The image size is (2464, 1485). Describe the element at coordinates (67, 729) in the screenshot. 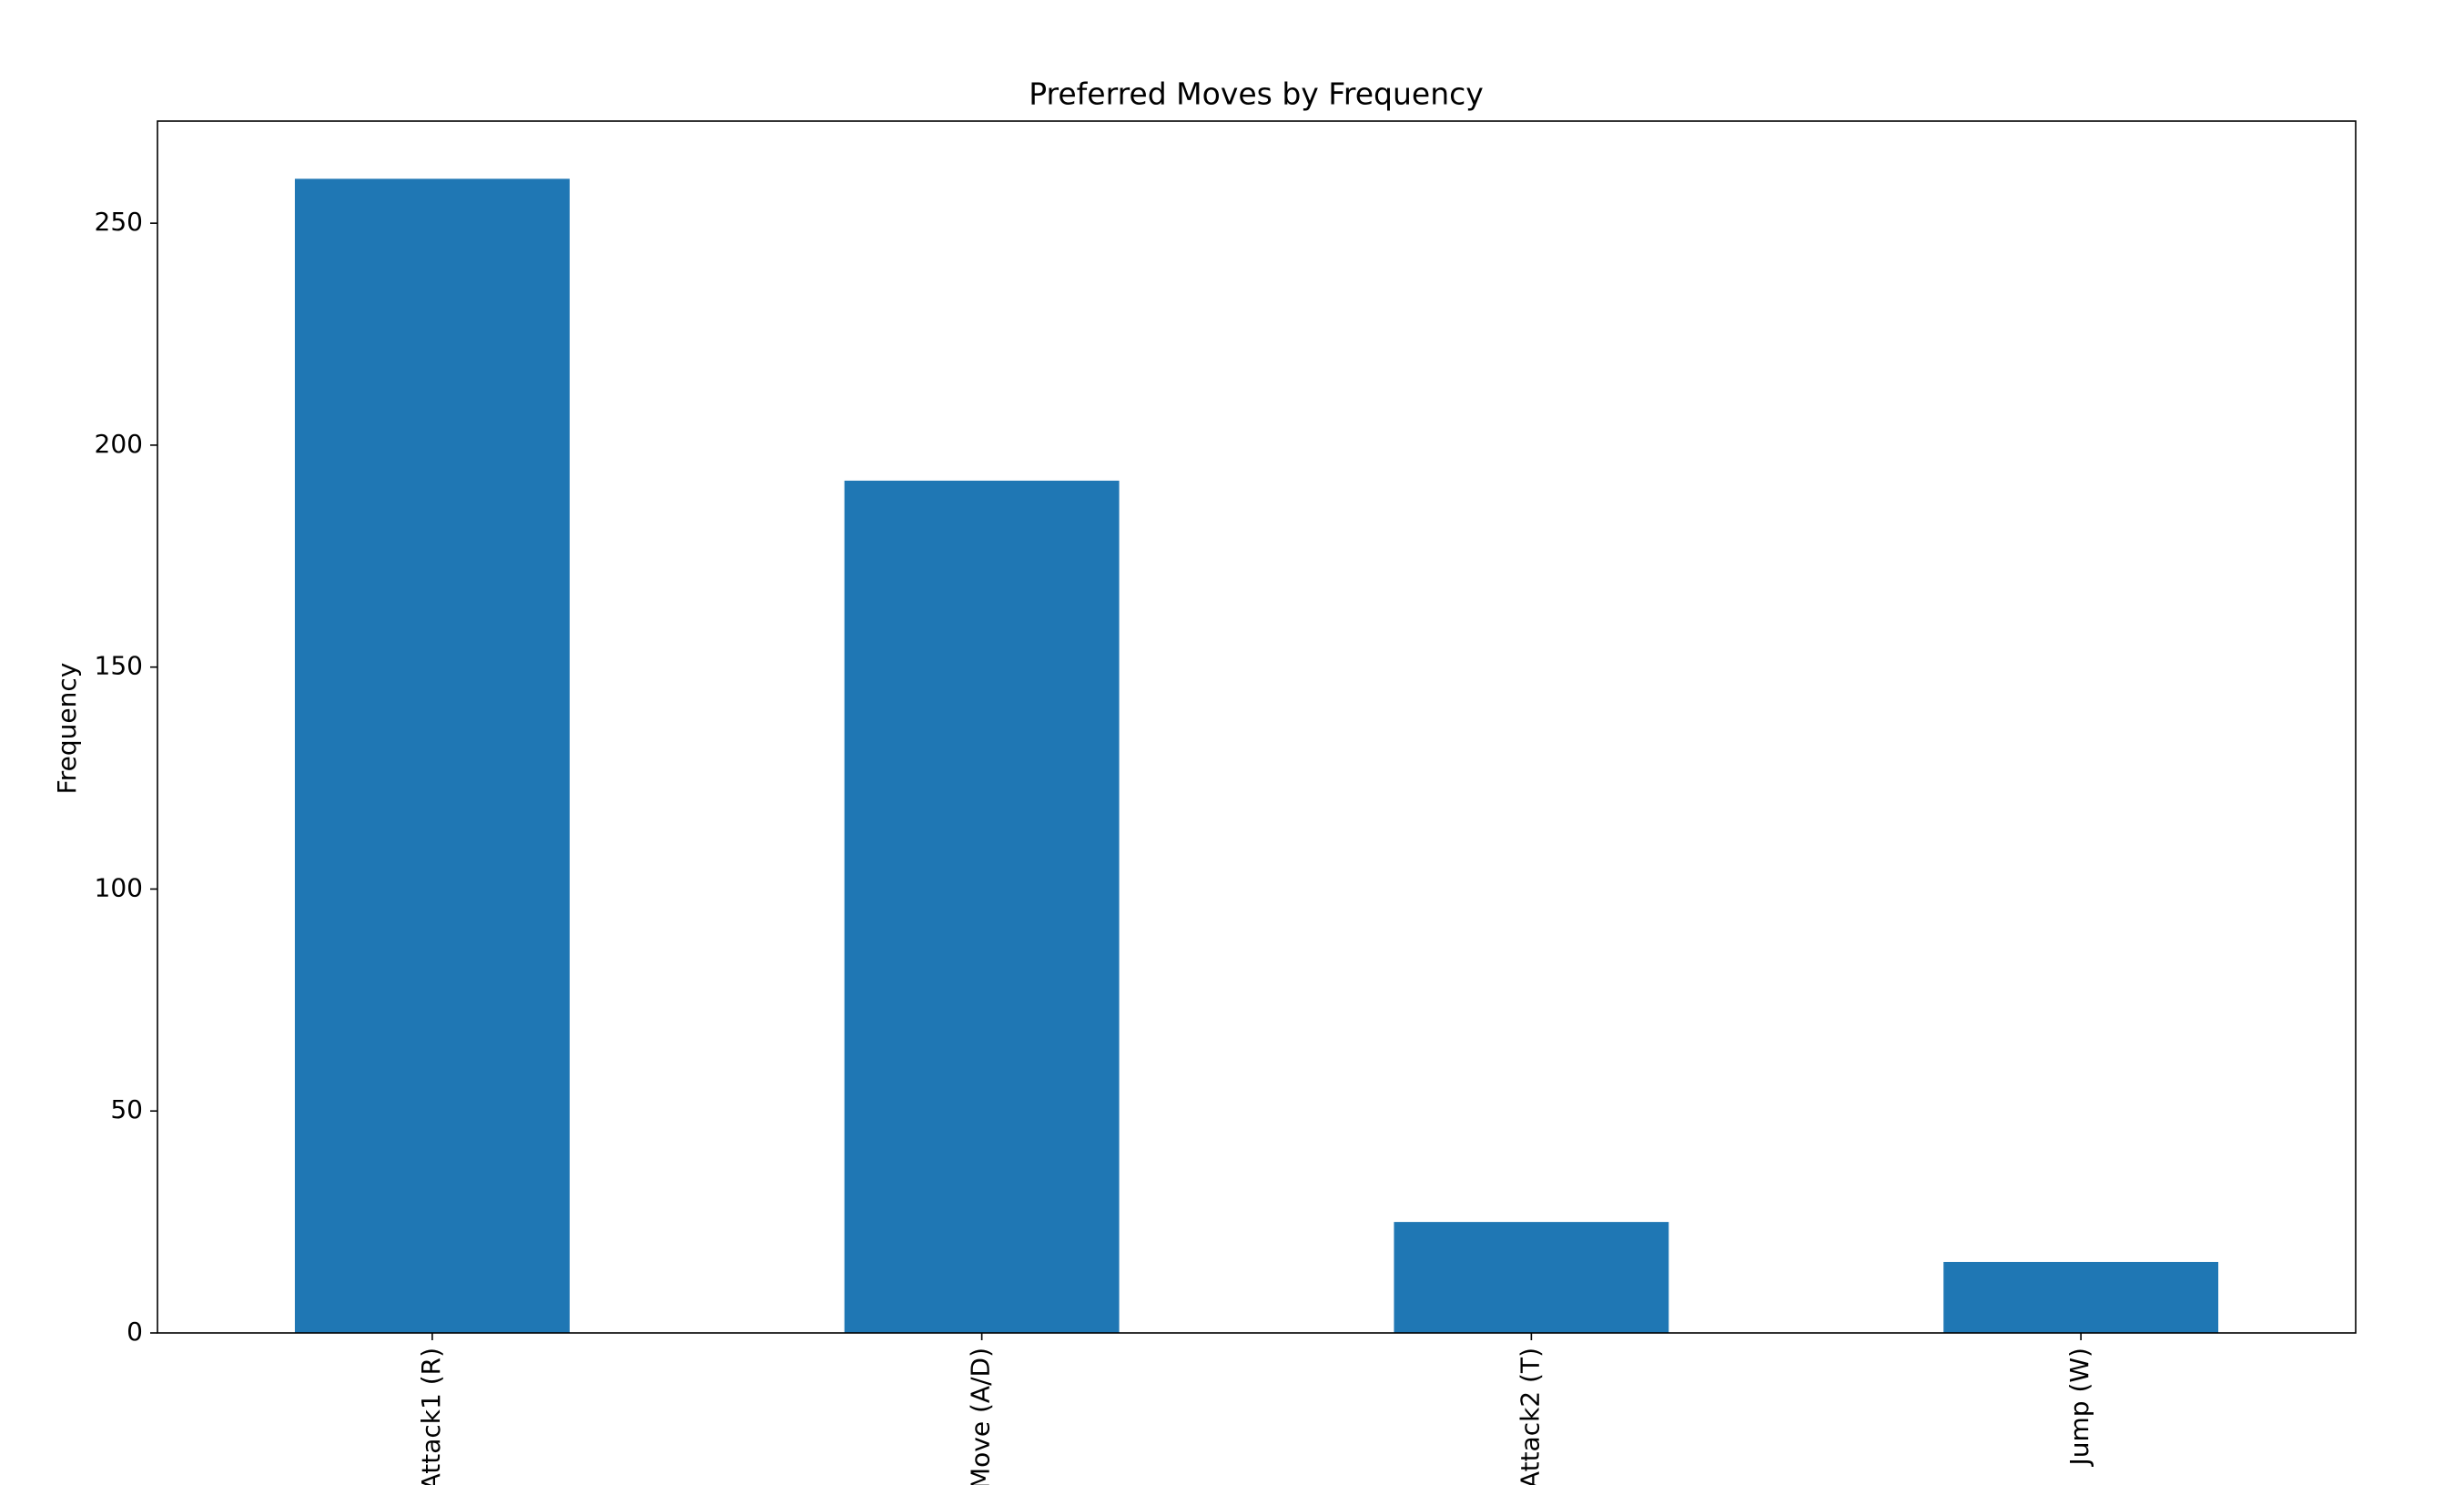

I see `y-axis-label: Frequency` at that location.